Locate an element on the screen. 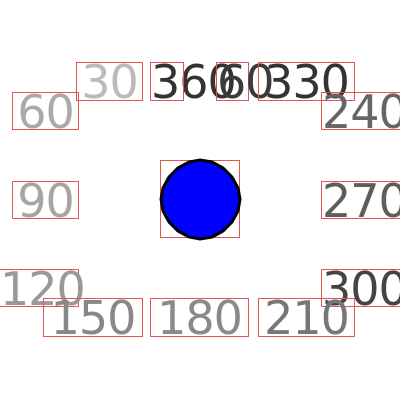 Image resolution: width=400 pixels, height=400 pixels. angle-label-30: 30 is located at coordinates (109, 82).